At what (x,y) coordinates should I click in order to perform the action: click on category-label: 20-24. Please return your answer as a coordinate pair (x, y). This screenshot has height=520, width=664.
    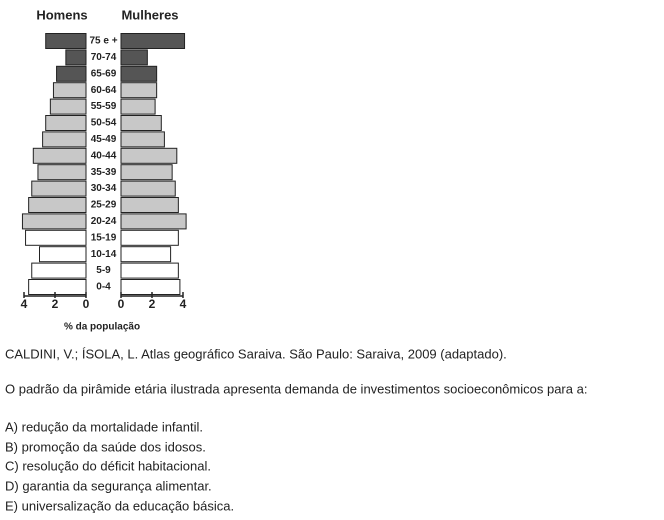
    Looking at the image, I should click on (104, 221).